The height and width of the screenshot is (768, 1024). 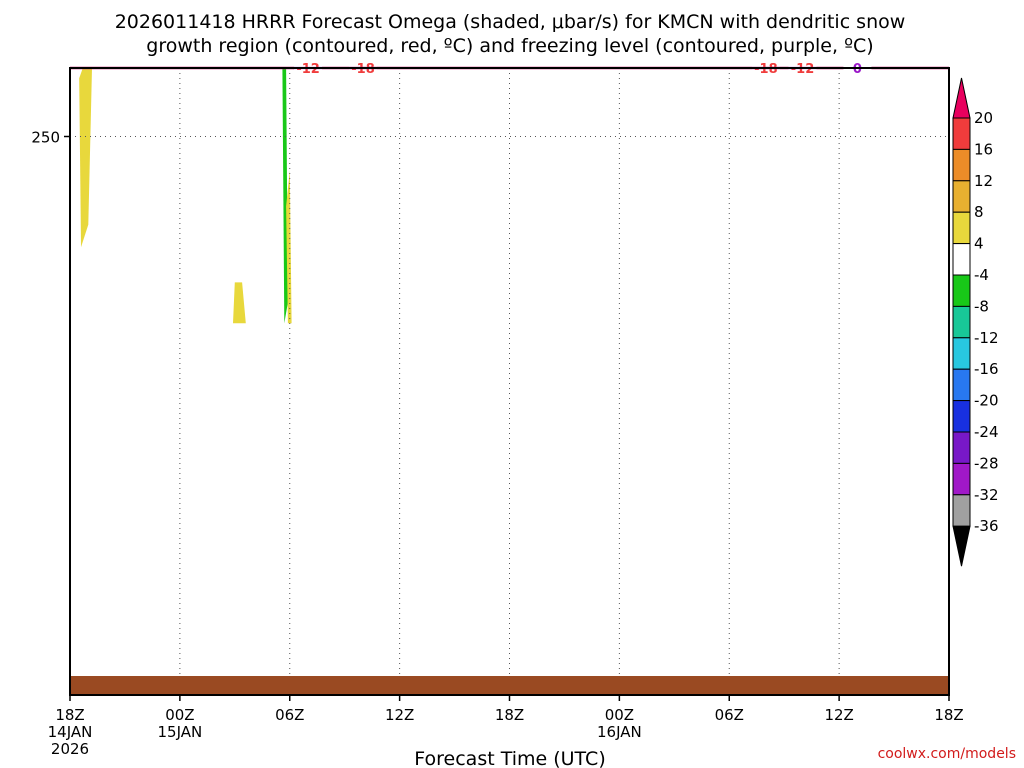 What do you see at coordinates (70, 749) in the screenshot?
I see `xtick-year-0: 2026` at bounding box center [70, 749].